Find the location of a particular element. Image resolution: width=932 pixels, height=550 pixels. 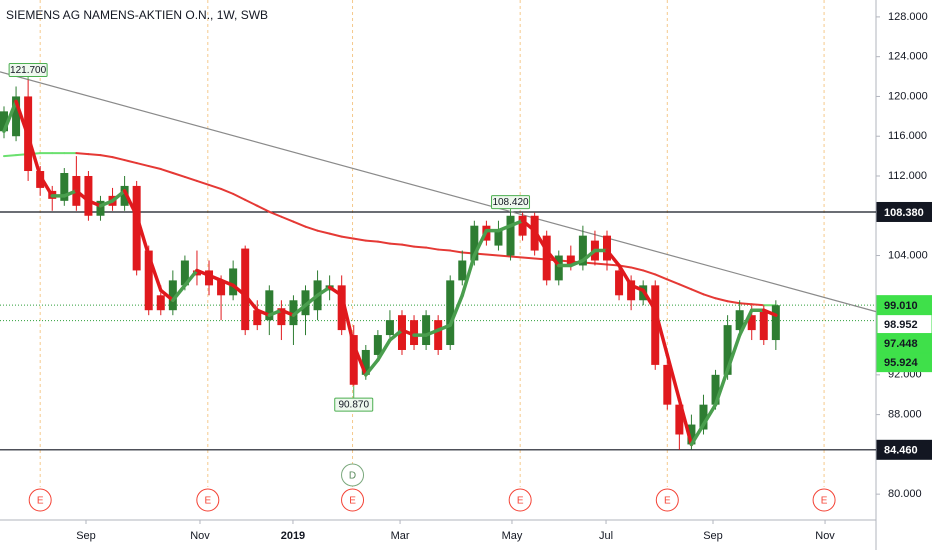

y-tick-label: 104.000 is located at coordinates (908, 255).